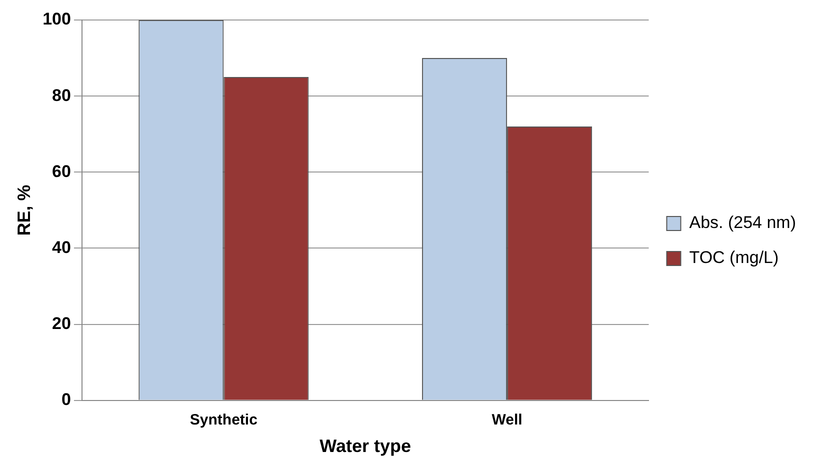 The height and width of the screenshot is (467, 816). What do you see at coordinates (66, 400) in the screenshot?
I see `y-tick-label: 0` at bounding box center [66, 400].